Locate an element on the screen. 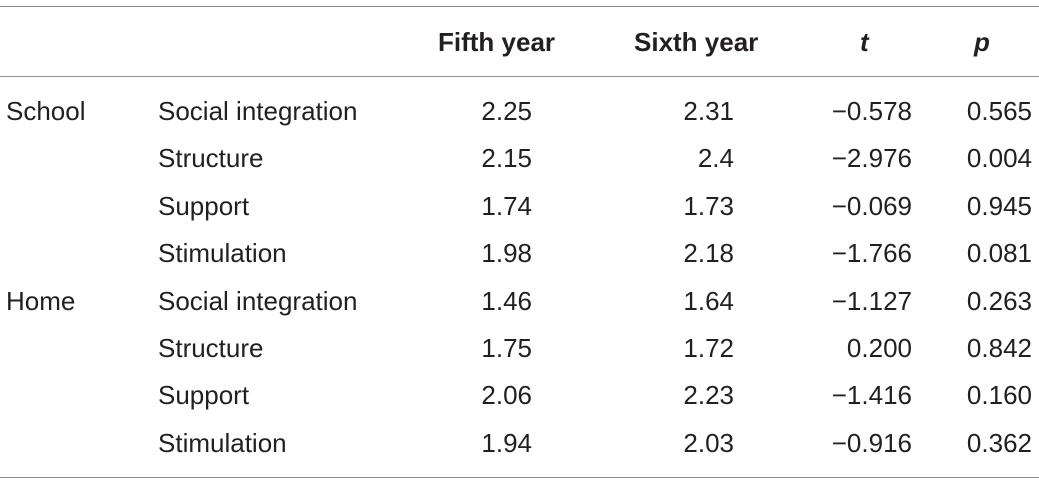  row-fifth-year-cell: 1.94 is located at coordinates (506, 442).